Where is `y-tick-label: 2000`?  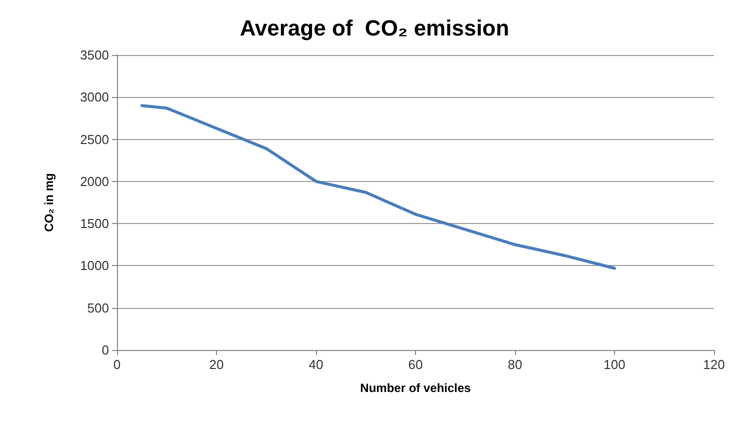
y-tick-label: 2000 is located at coordinates (94, 181).